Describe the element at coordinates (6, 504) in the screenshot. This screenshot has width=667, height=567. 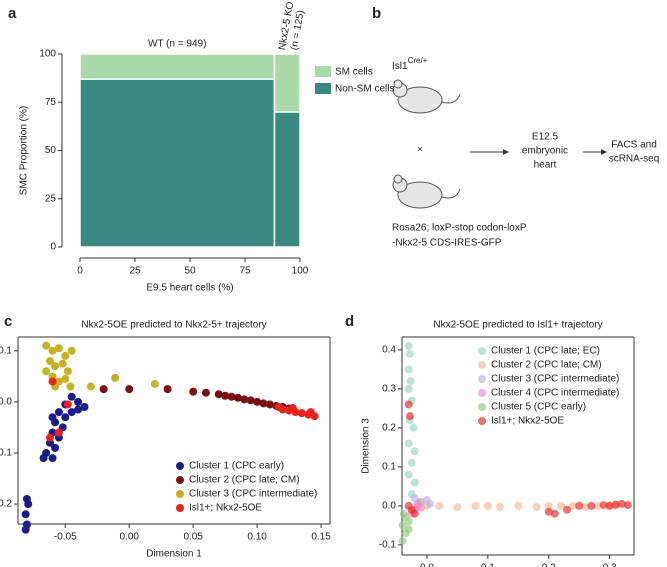
I see `y-tick-label: -0.2` at that location.